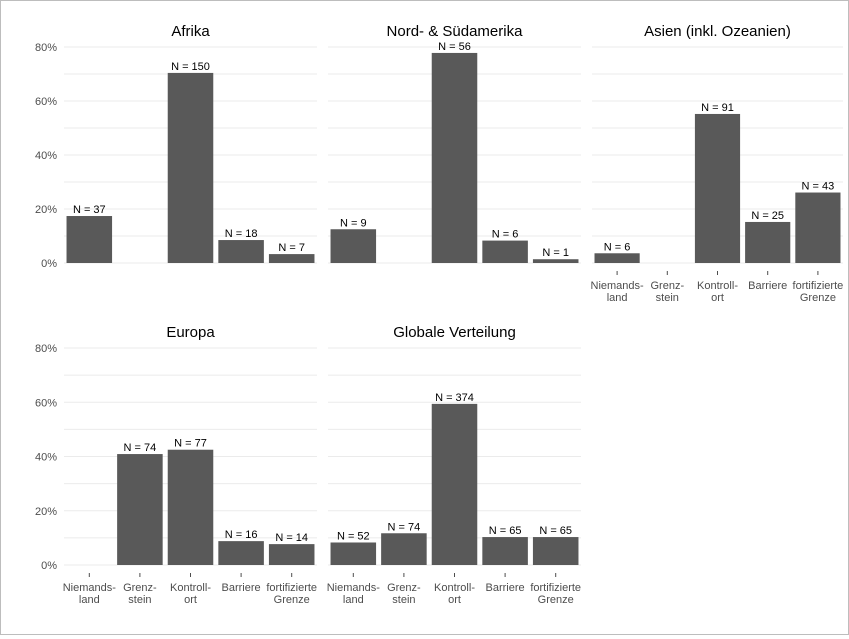  I want to click on bar-count-label: N = 37, so click(89, 210).